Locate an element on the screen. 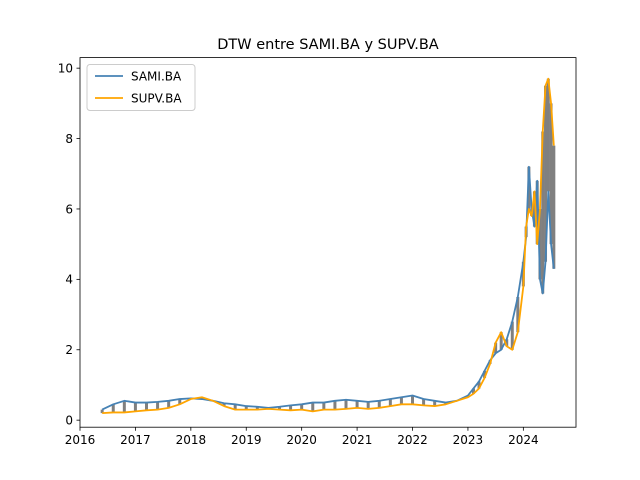 This screenshot has width=640, height=480. x-tick-label: 2022 is located at coordinates (412, 440).